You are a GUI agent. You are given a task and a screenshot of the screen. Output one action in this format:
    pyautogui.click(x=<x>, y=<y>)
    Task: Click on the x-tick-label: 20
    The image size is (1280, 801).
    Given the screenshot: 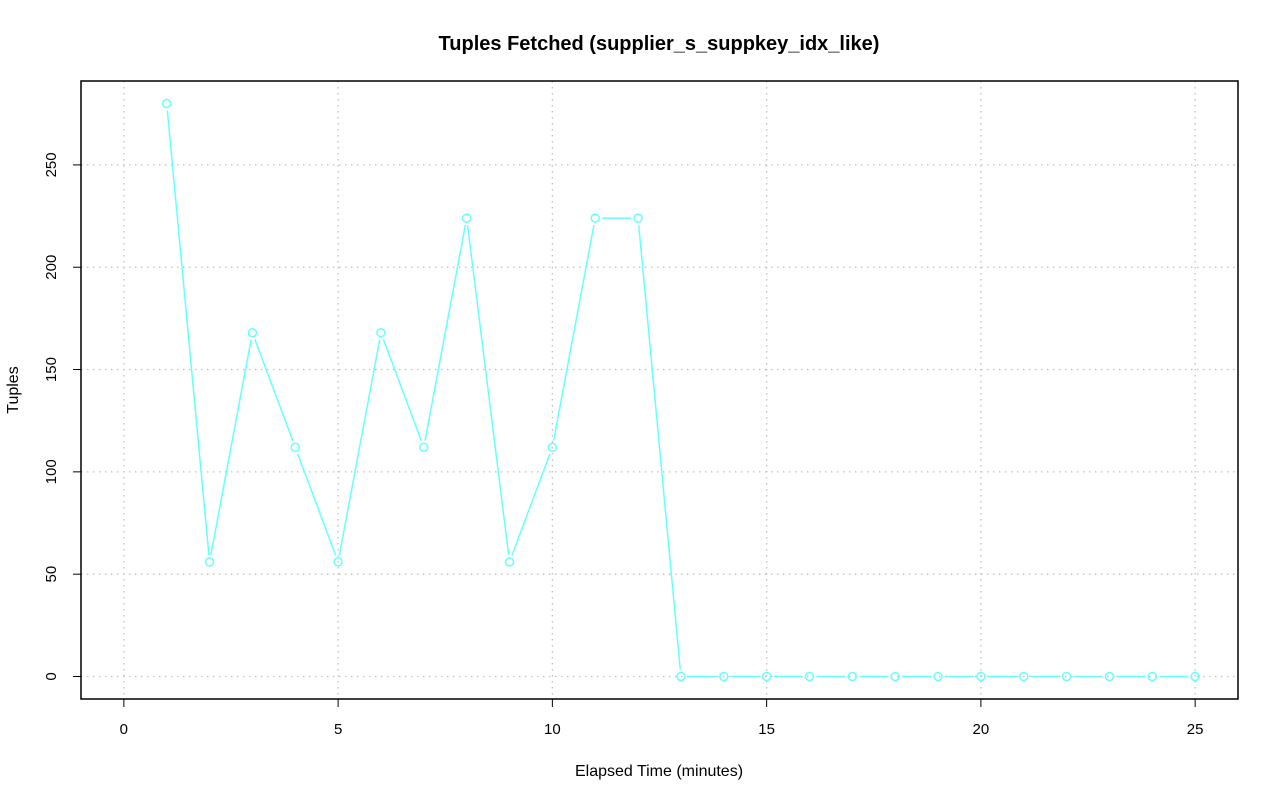 What is the action you would take?
    pyautogui.click(x=981, y=729)
    